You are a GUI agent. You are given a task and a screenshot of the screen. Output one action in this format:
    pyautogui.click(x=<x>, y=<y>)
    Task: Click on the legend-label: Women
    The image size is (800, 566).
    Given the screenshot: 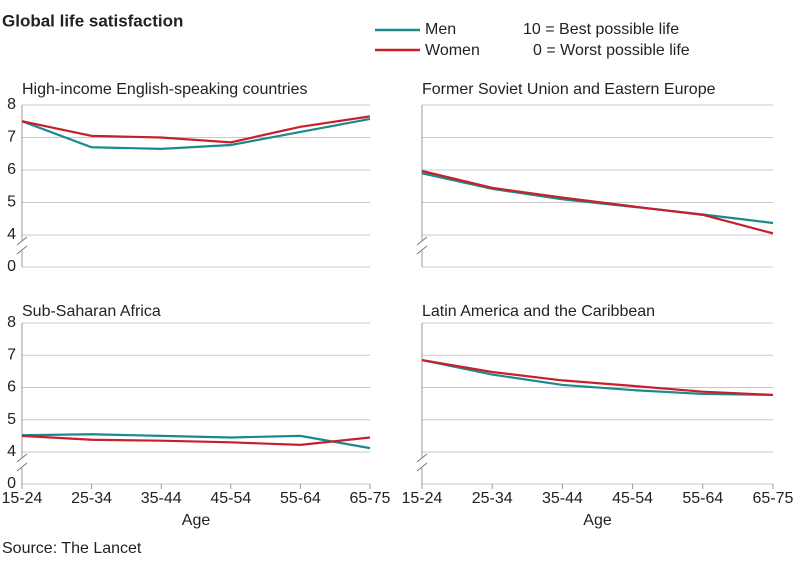 What is the action you would take?
    pyautogui.click(x=452, y=50)
    